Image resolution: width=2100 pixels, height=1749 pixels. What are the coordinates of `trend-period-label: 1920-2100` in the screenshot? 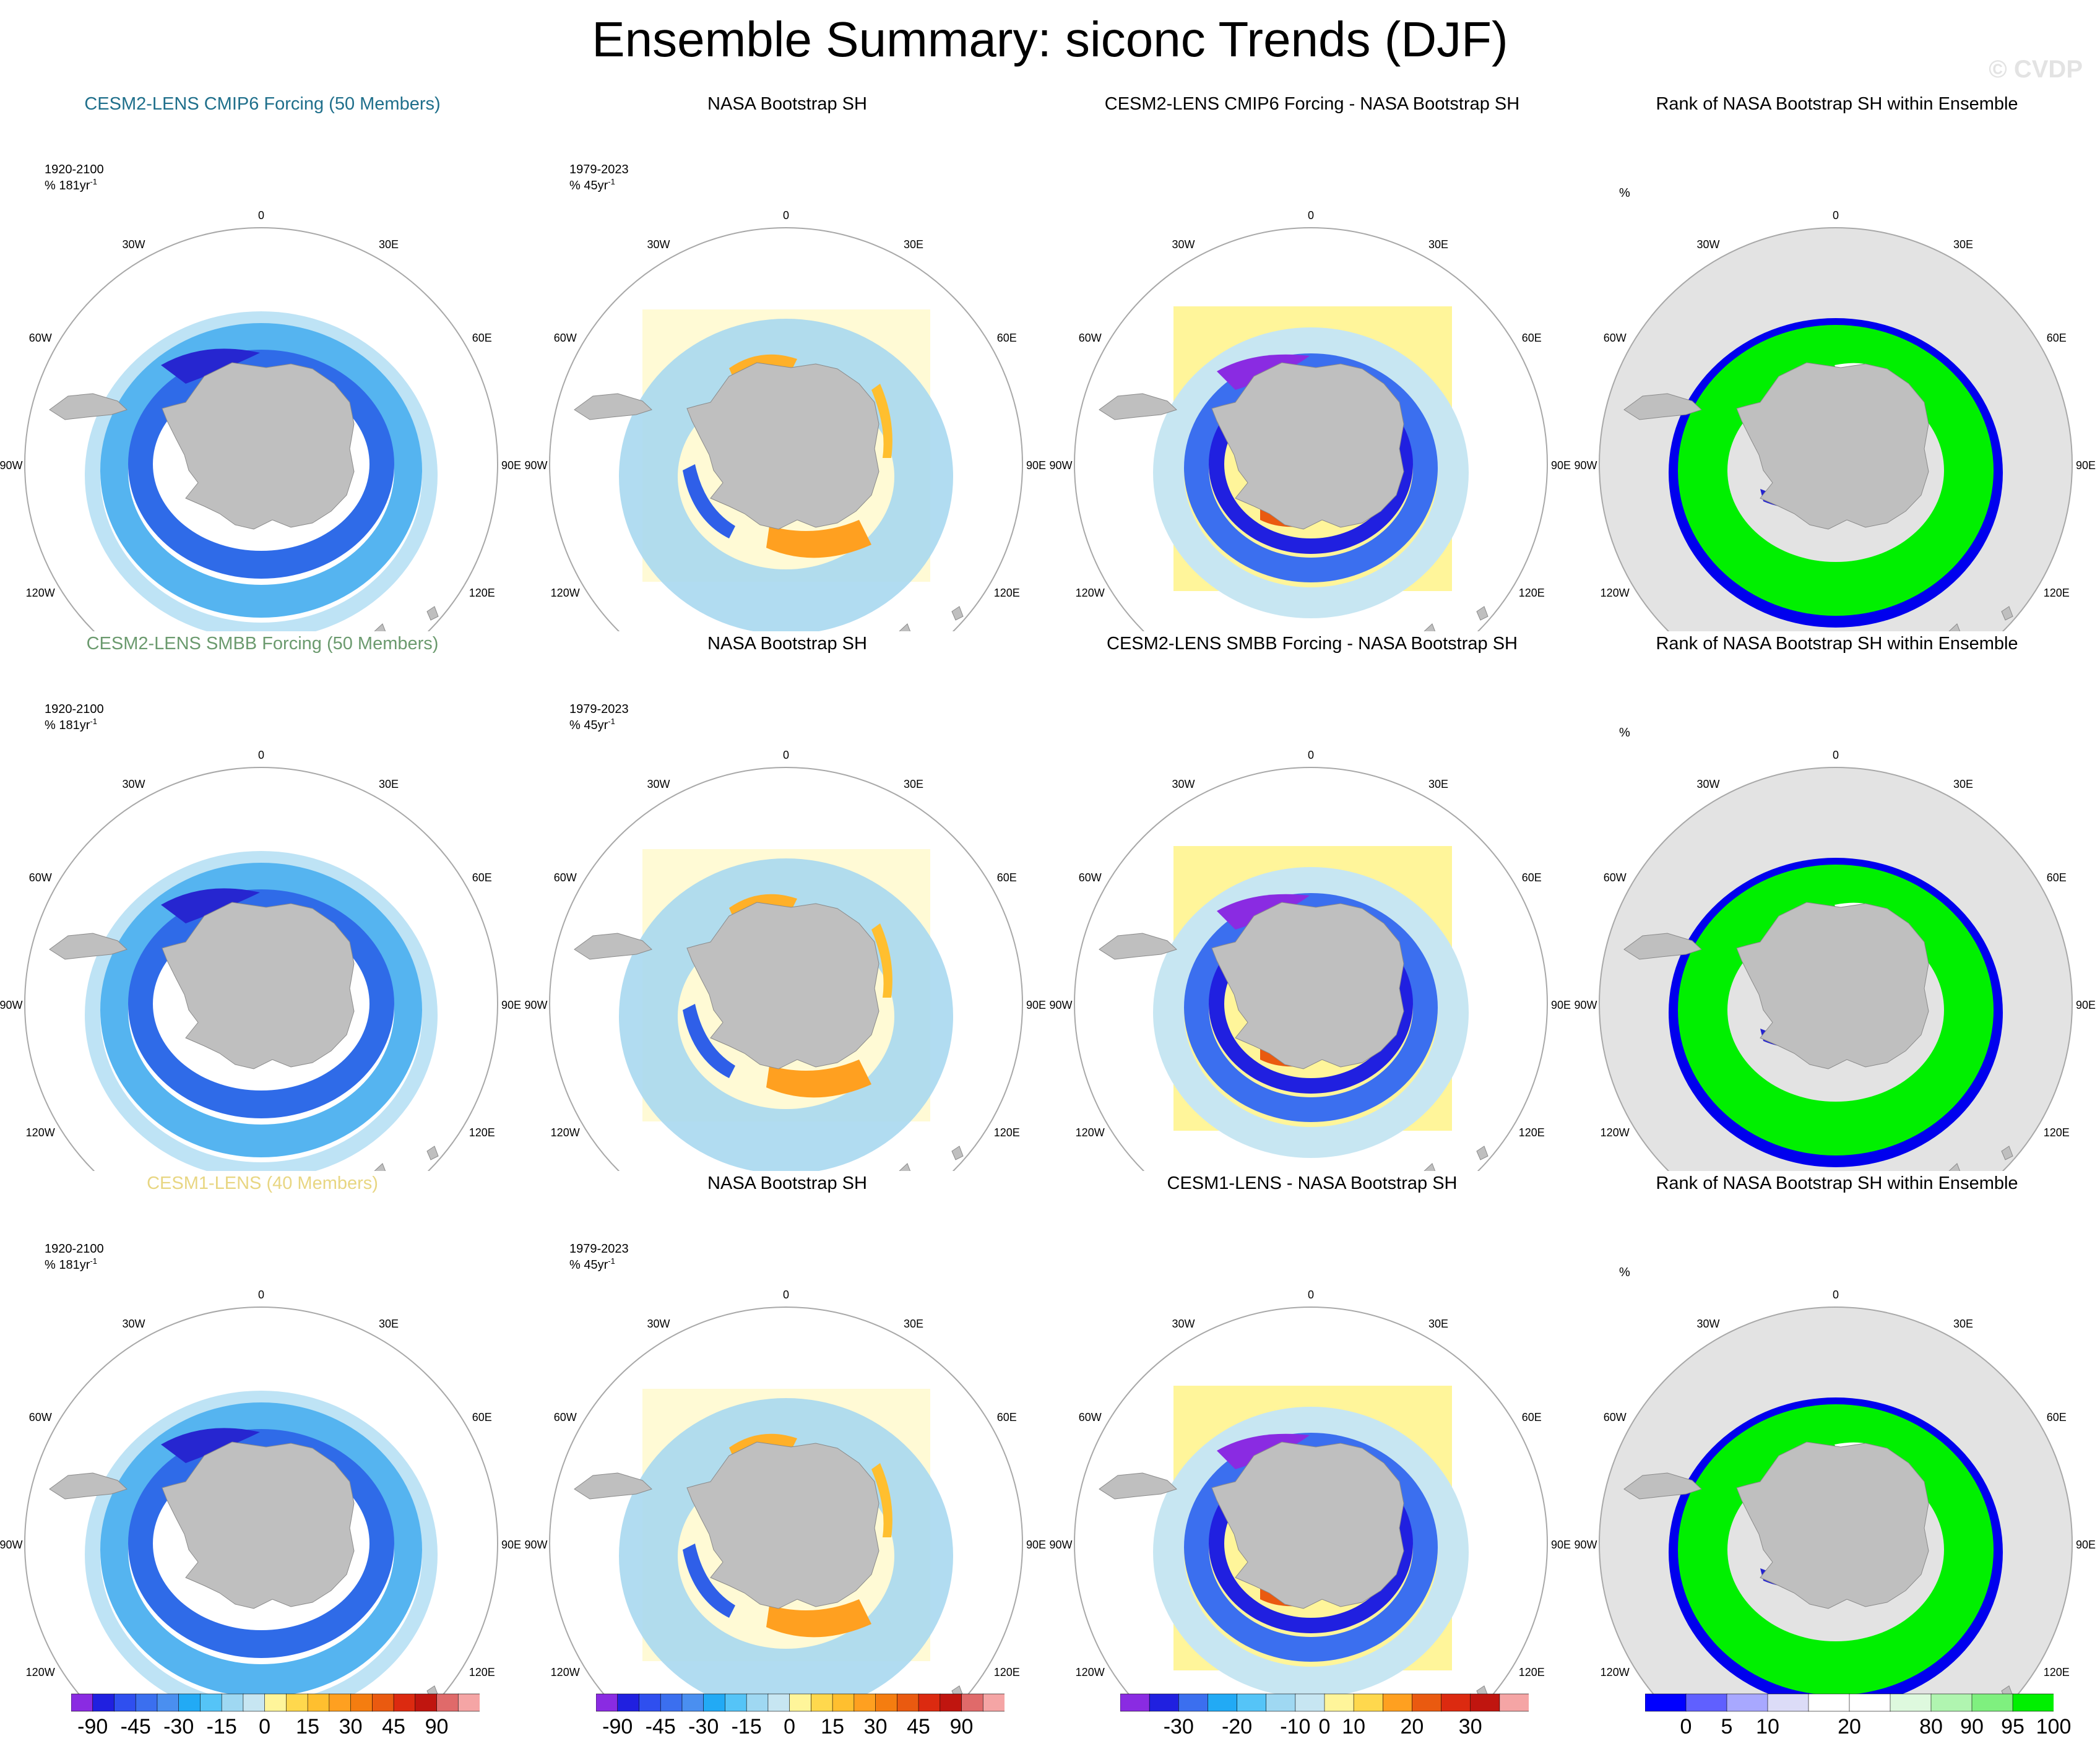 It's located at (74, 1249).